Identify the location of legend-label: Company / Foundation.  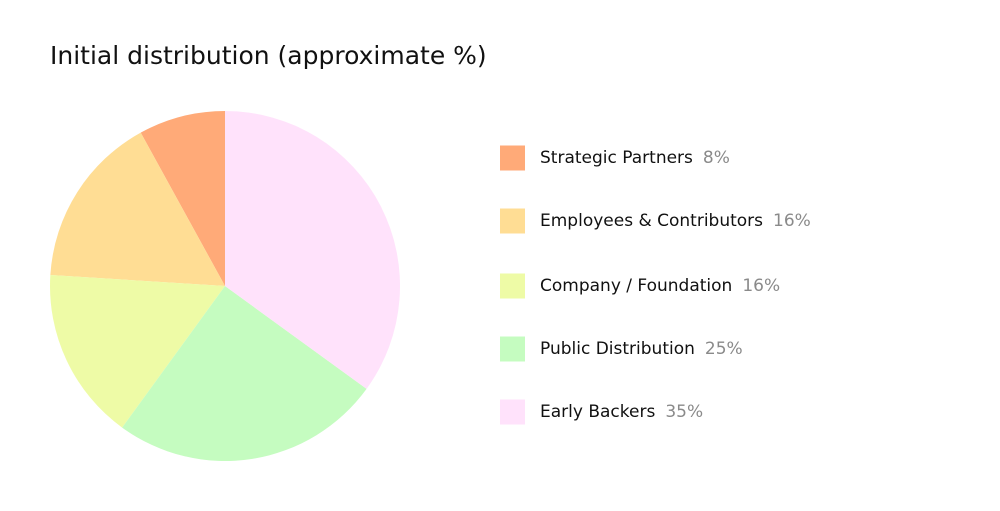
(636, 286).